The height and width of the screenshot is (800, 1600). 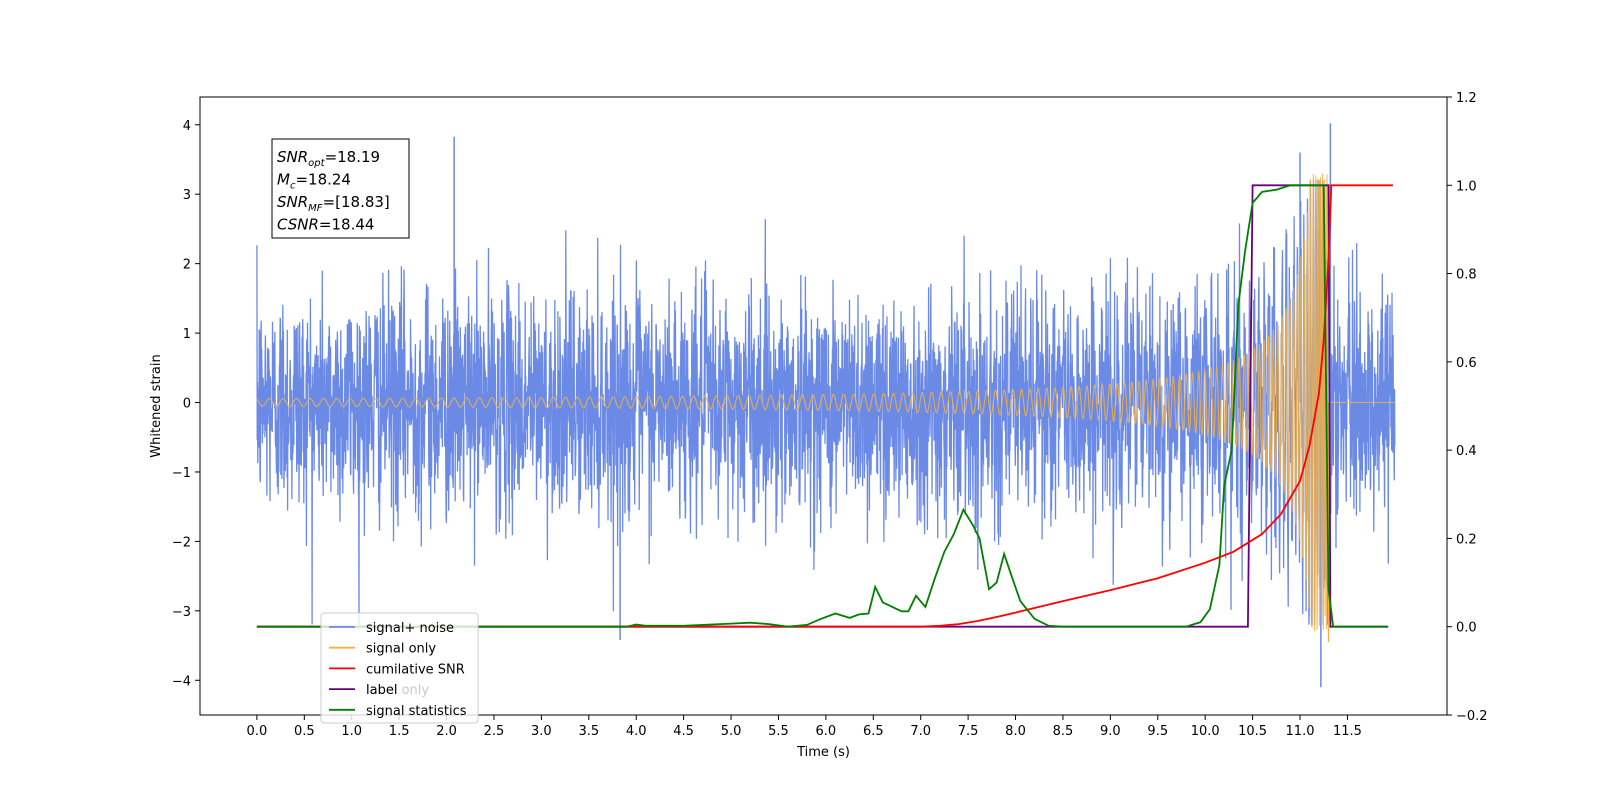 I want to click on x-tick-label: 6.0, so click(x=826, y=731).